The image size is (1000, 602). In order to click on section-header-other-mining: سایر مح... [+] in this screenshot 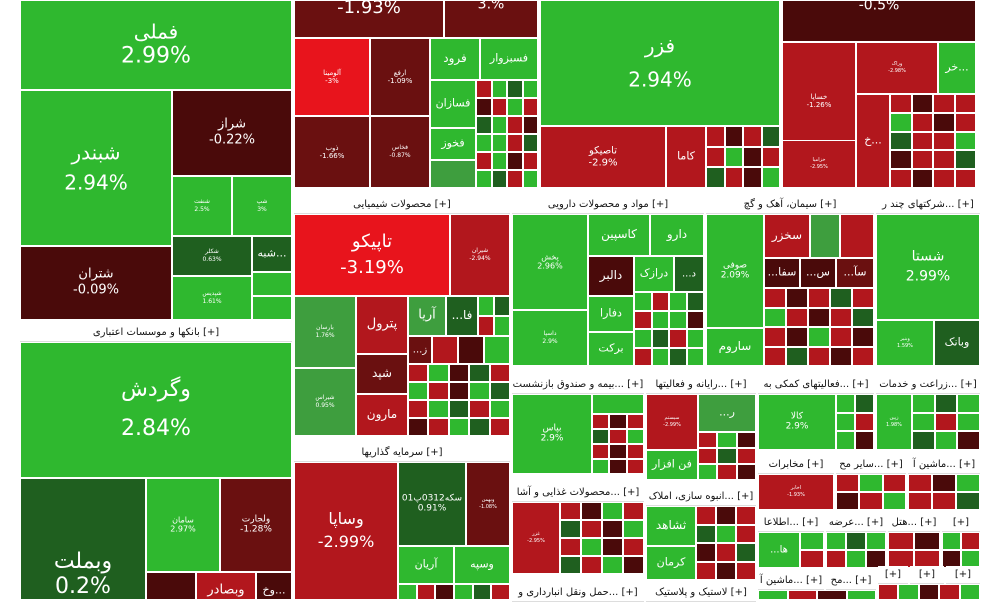, I will do `click(871, 465)`.